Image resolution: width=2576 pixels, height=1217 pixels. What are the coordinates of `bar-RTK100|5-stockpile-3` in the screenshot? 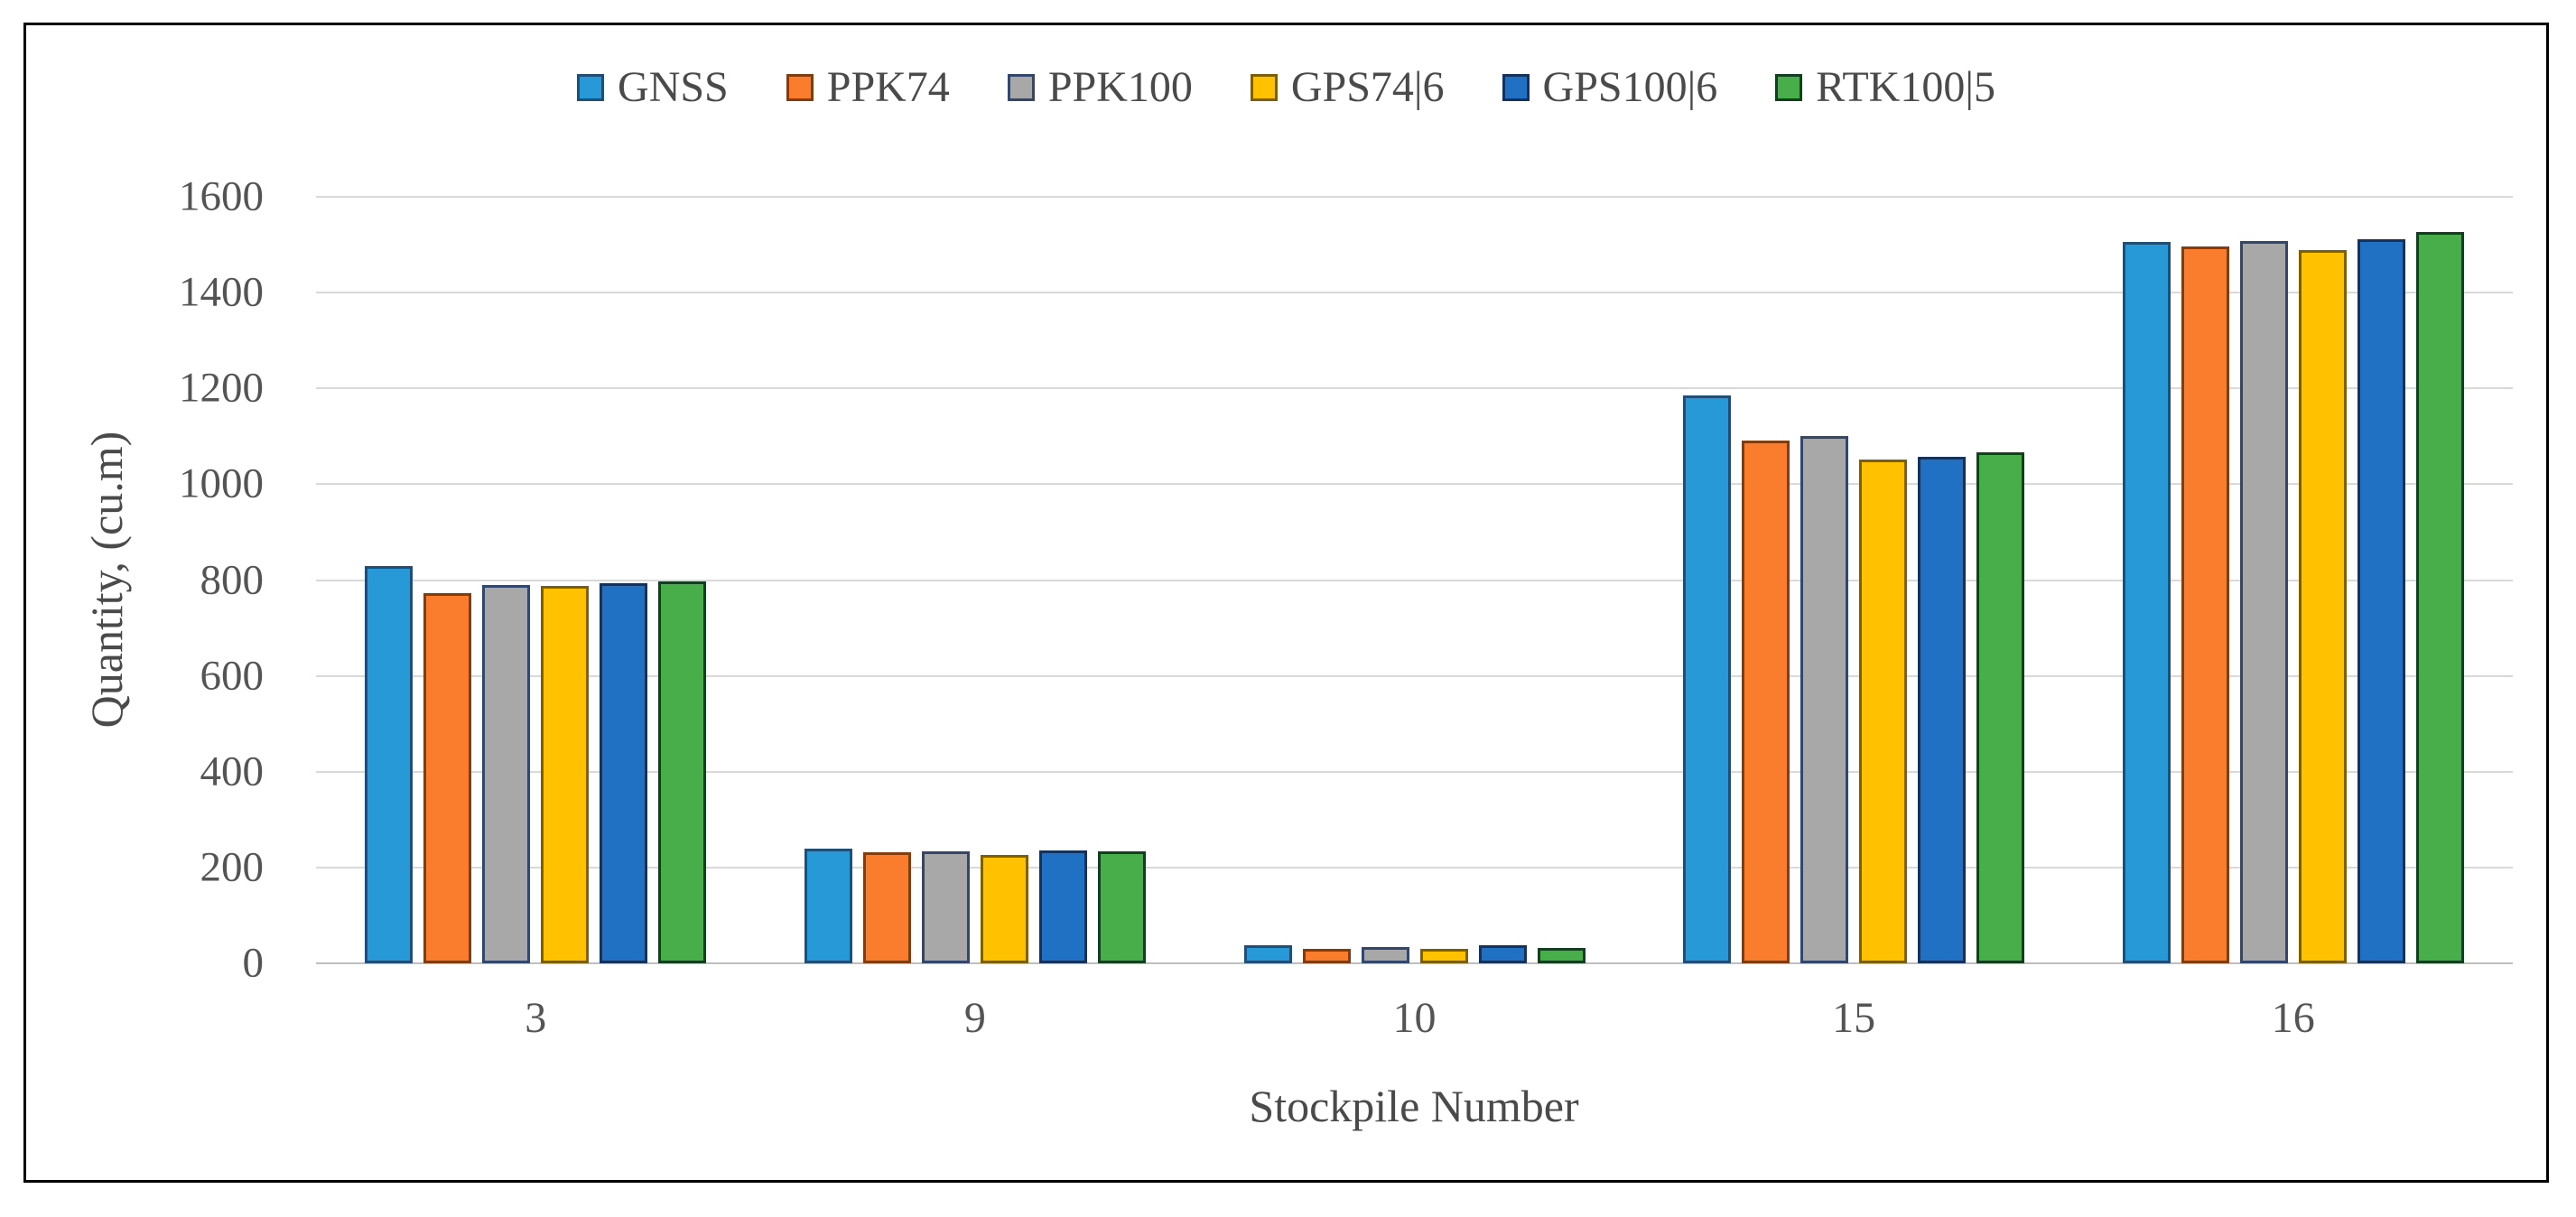 It's located at (682, 772).